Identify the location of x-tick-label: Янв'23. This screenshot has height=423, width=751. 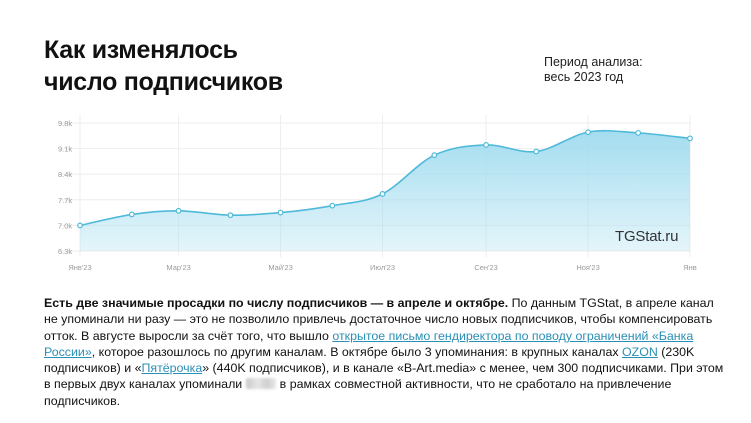
(79, 267).